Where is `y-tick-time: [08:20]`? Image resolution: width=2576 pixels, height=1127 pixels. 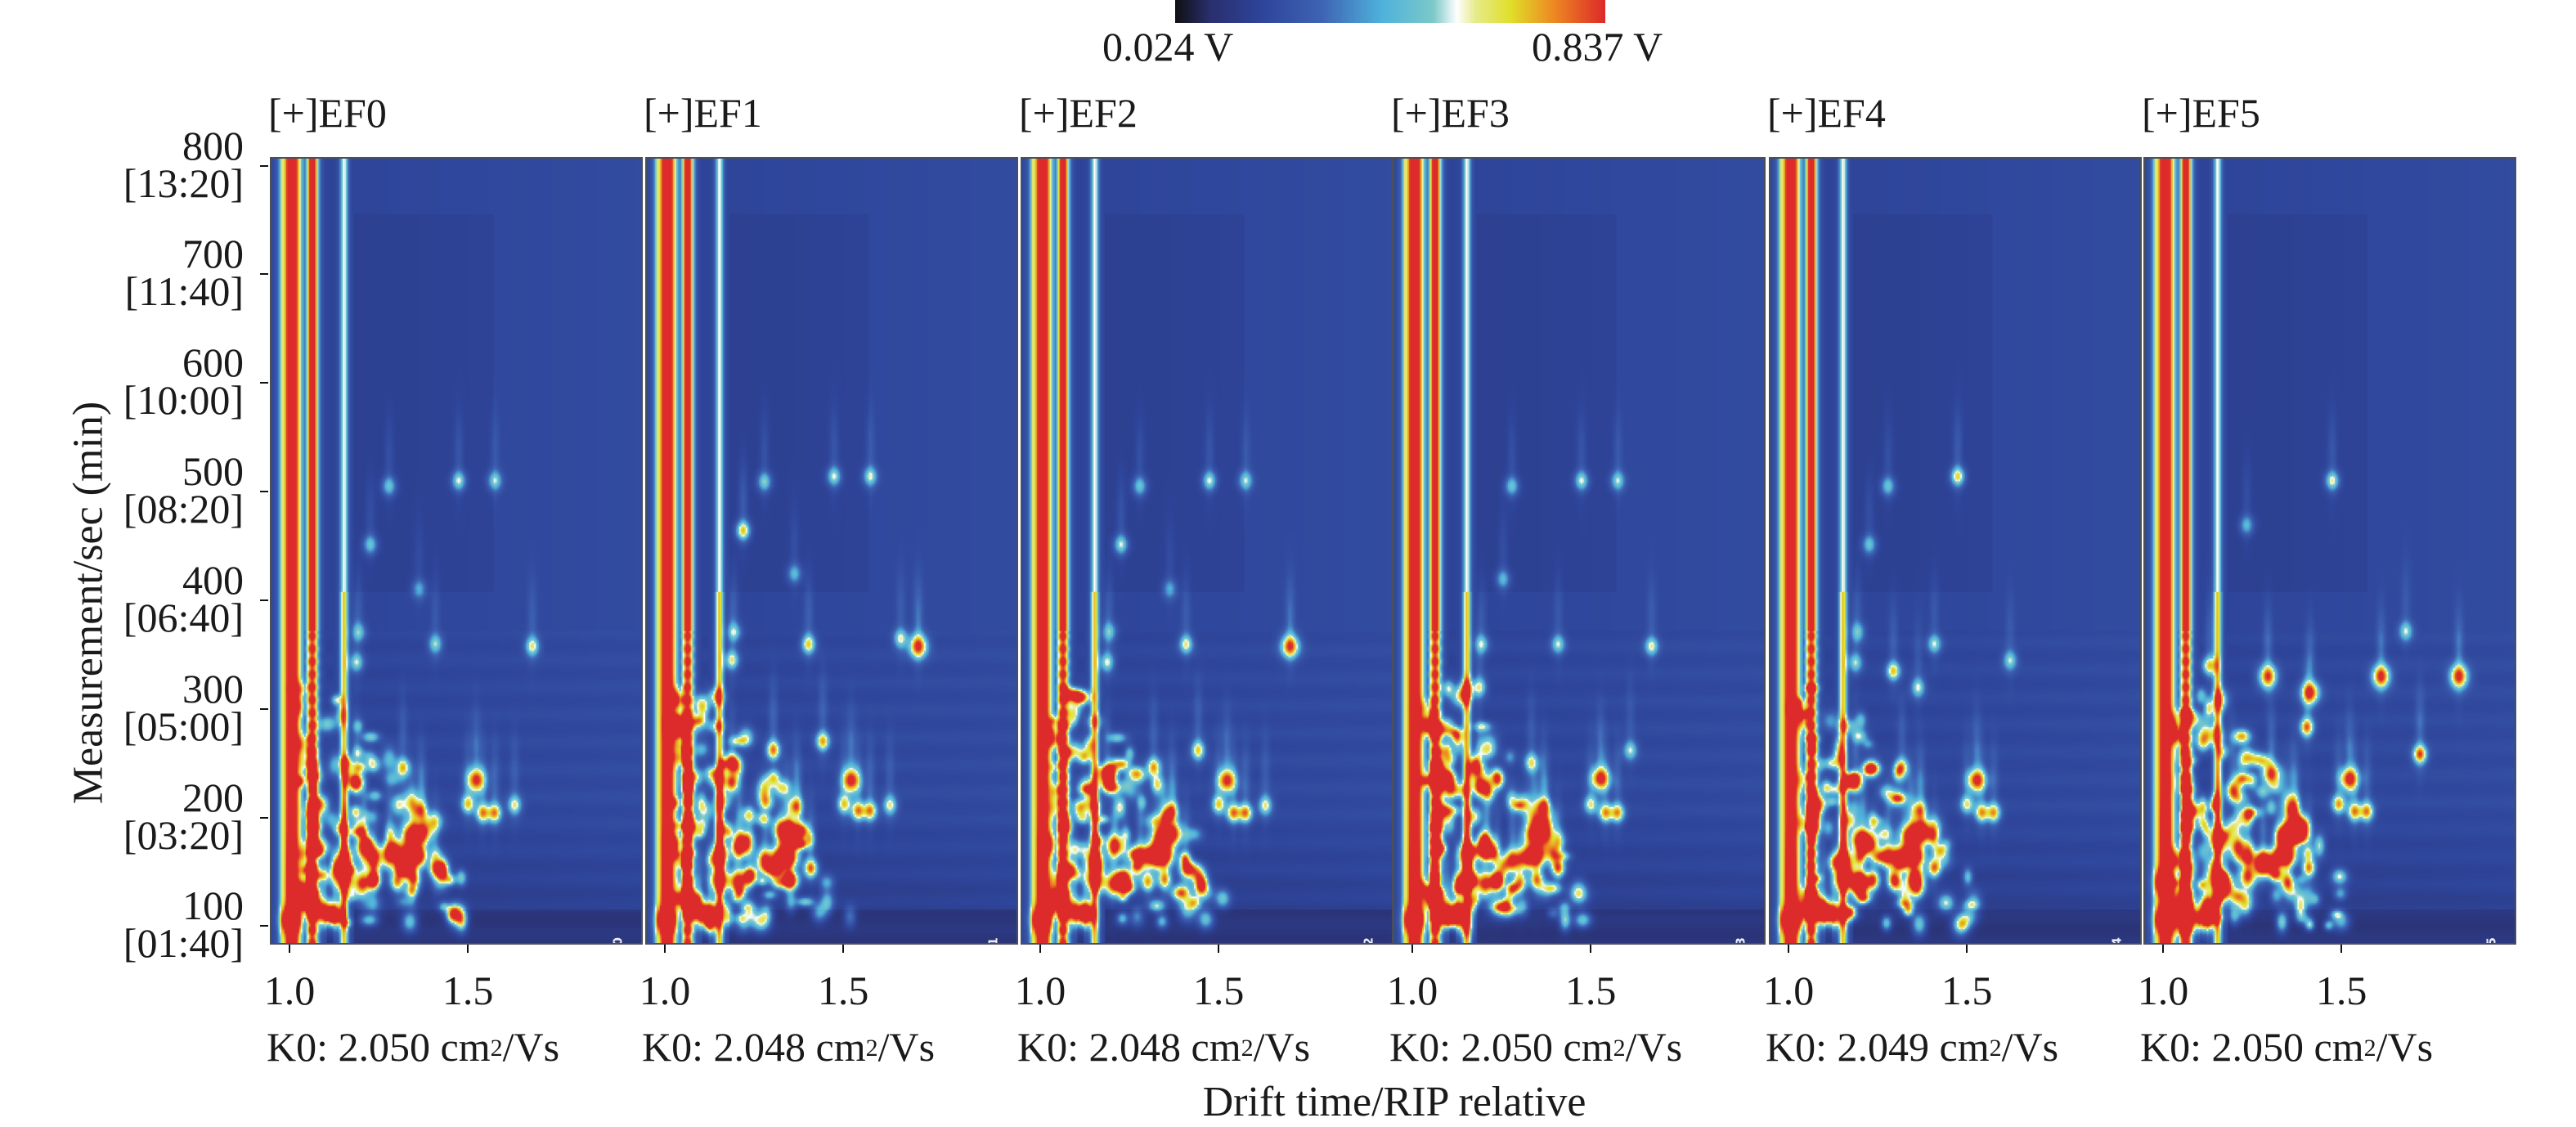 y-tick-time: [08:20] is located at coordinates (184, 509).